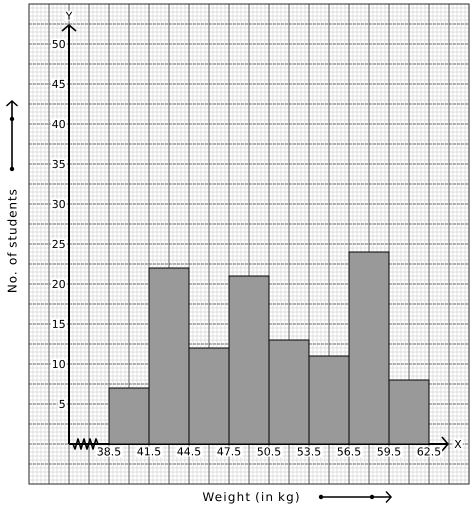 This screenshot has height=510, width=474. Describe the element at coordinates (458, 444) in the screenshot. I see `text: X` at that location.